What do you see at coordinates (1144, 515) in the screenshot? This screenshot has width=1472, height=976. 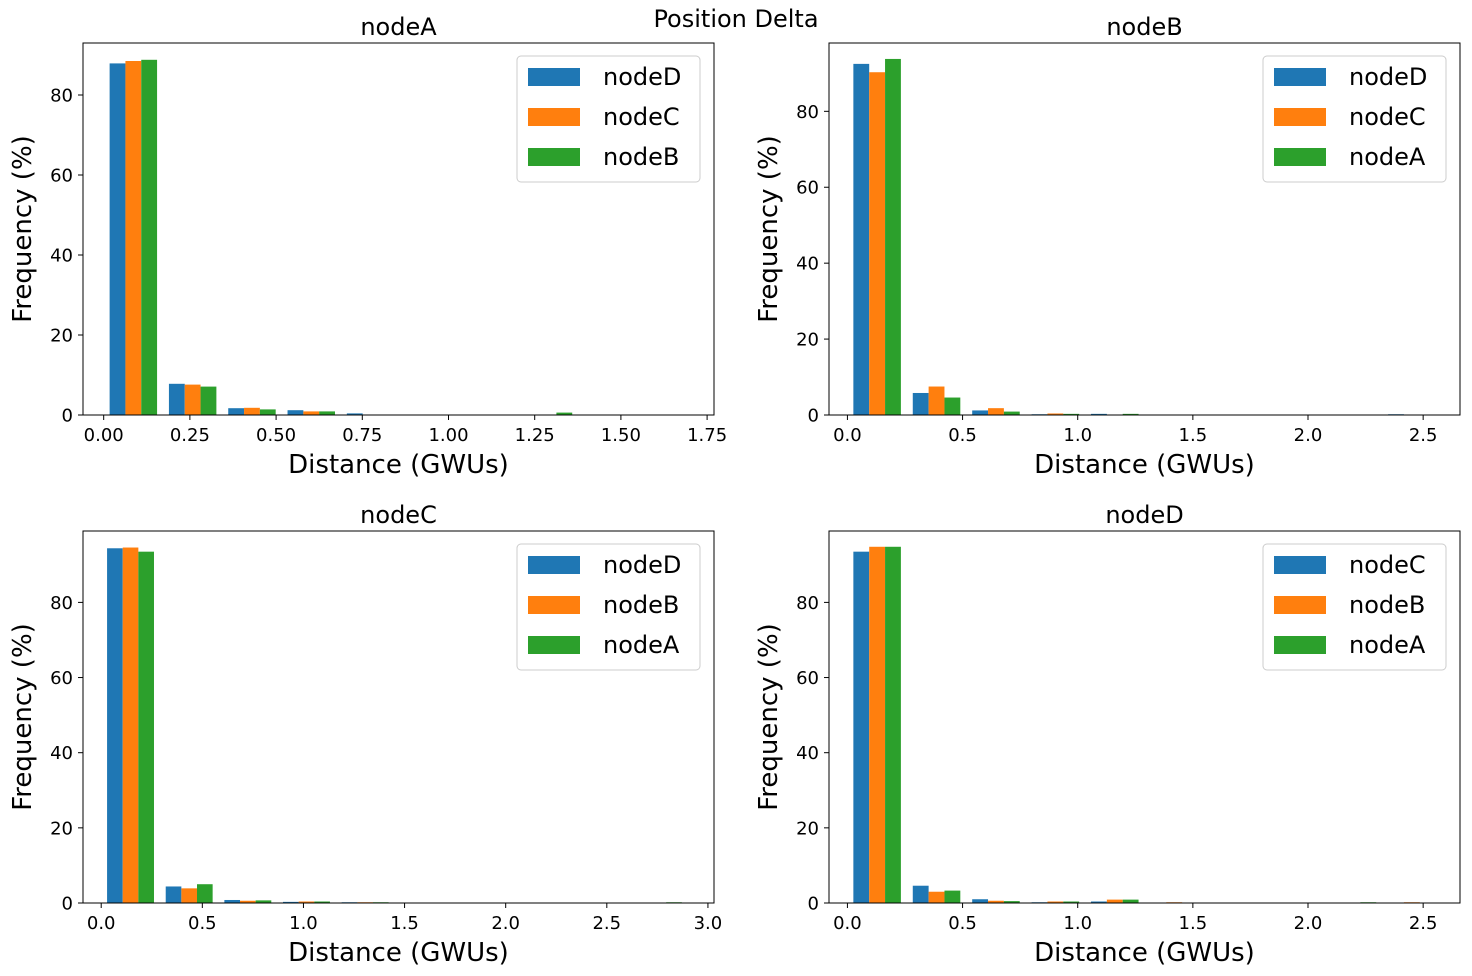 I see `subplot-title: nodeD` at bounding box center [1144, 515].